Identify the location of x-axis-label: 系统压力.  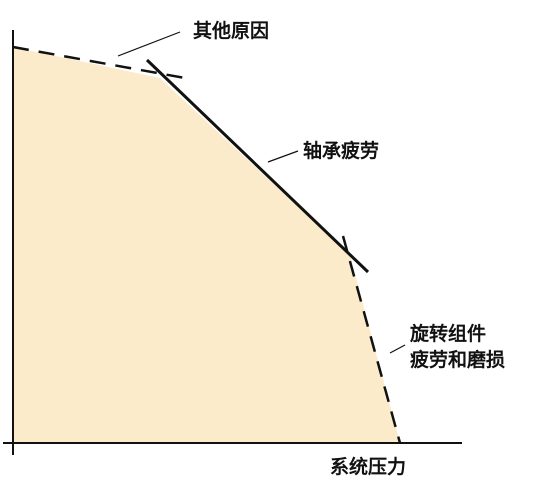
(368, 466).